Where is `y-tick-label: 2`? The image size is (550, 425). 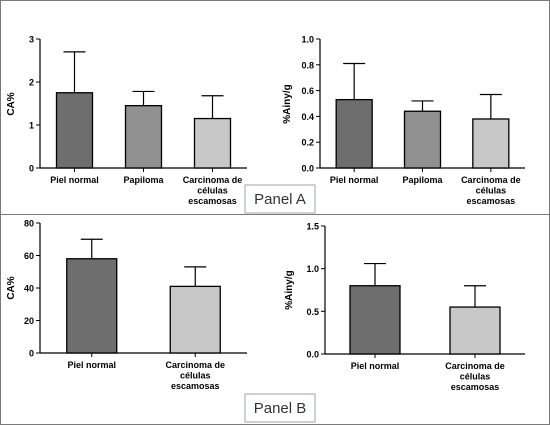 y-tick-label: 2 is located at coordinates (31, 83).